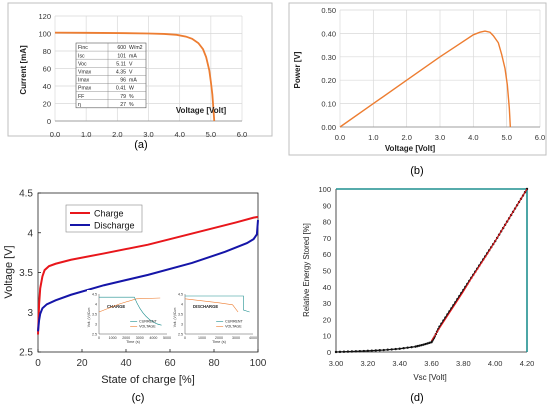 The width and height of the screenshot is (550, 412). What do you see at coordinates (148, 380) in the screenshot?
I see `x-axis-label: State of charge [%]` at bounding box center [148, 380].